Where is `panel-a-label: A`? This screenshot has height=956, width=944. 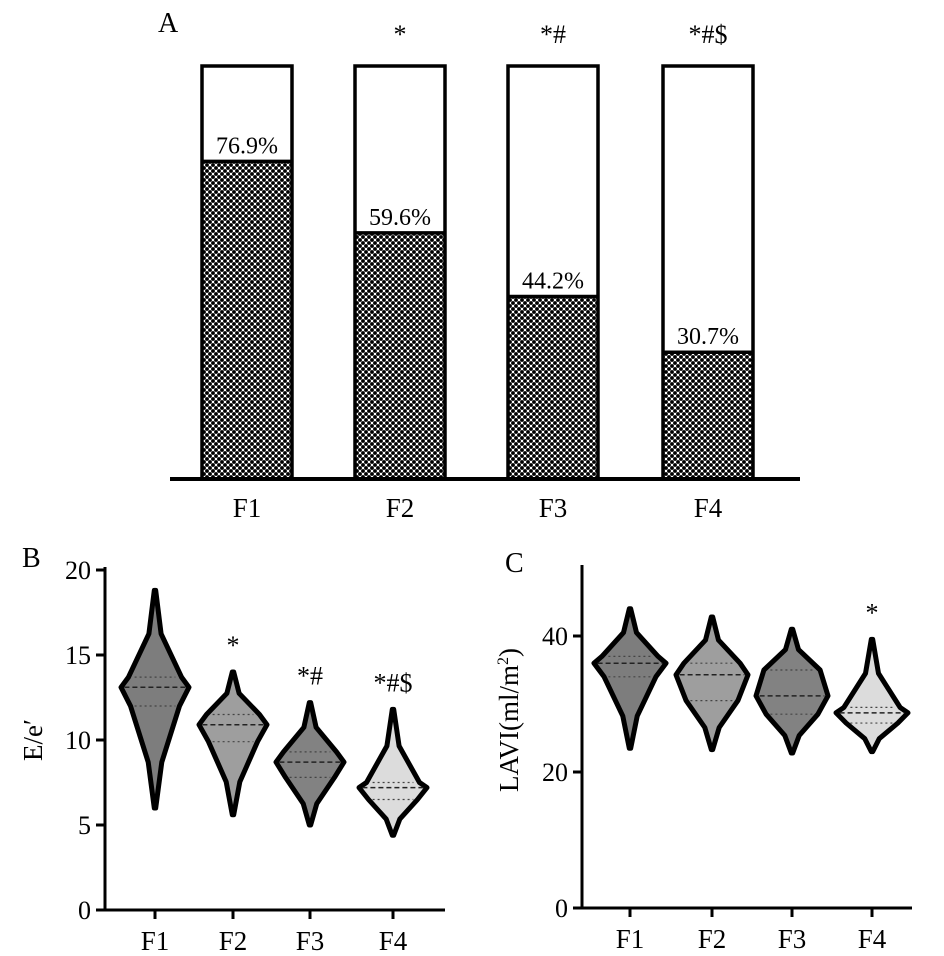
panel-a-label: A is located at coordinates (168, 23).